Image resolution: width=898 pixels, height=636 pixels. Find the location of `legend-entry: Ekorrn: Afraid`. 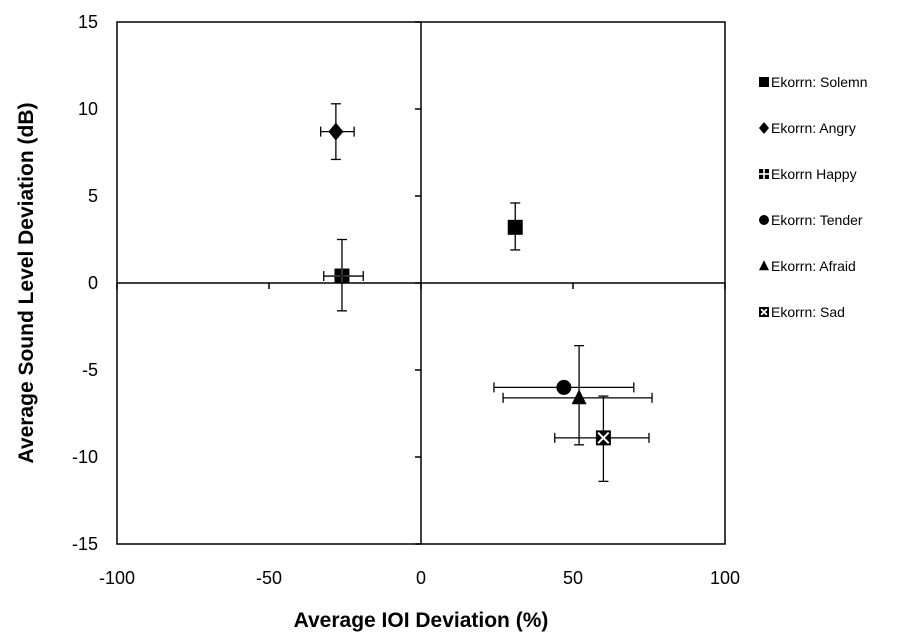

legend-entry: Ekorrn: Afraid is located at coordinates (807, 266).